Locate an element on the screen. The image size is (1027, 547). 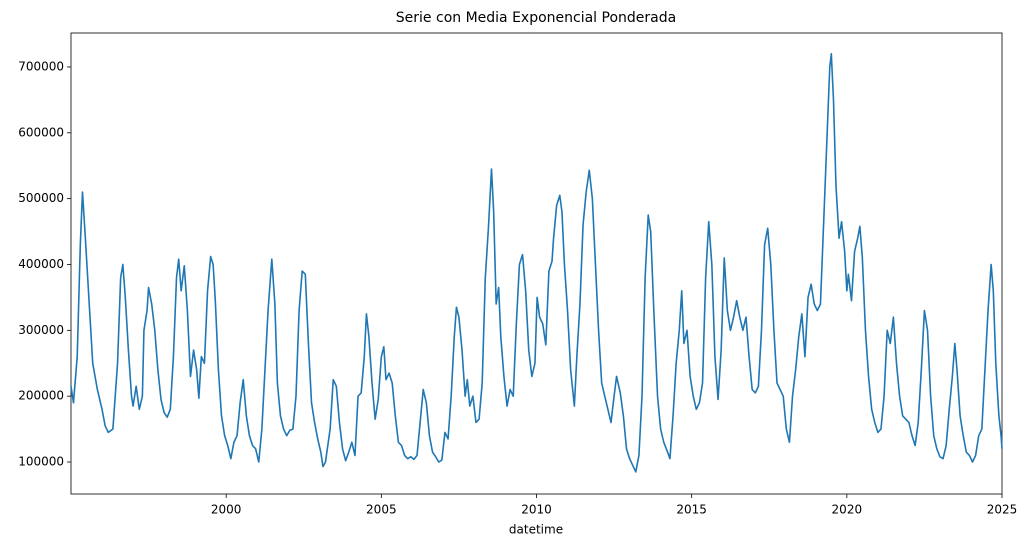
x-tick-label: 2020 is located at coordinates (847, 510).